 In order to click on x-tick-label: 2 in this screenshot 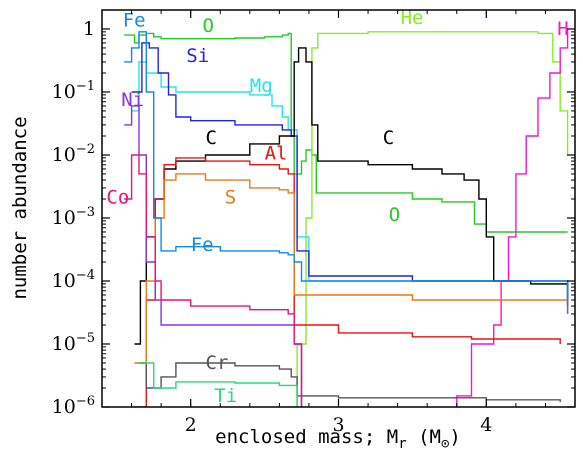, I will do `click(191, 425)`.